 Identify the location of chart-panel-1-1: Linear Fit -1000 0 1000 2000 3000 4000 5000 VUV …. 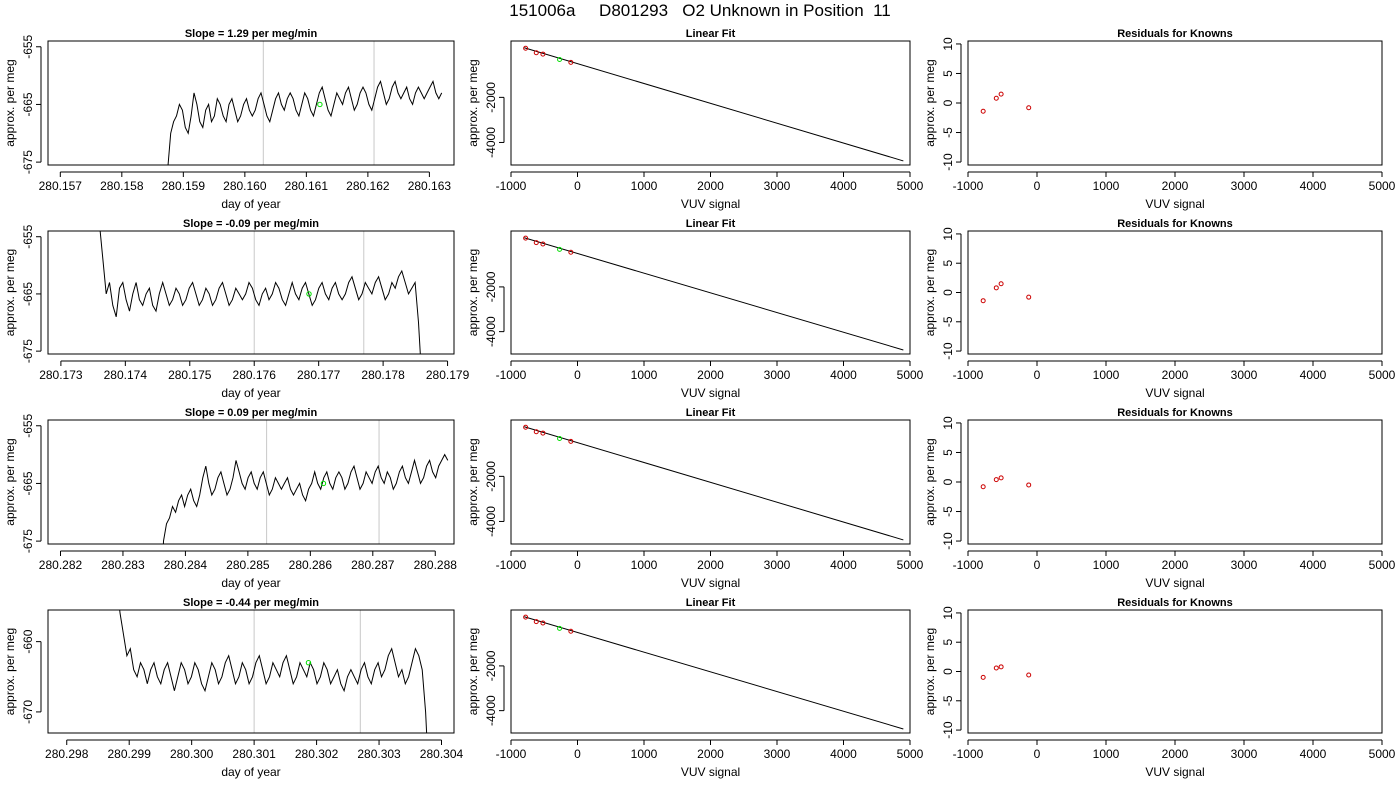
(695, 309).